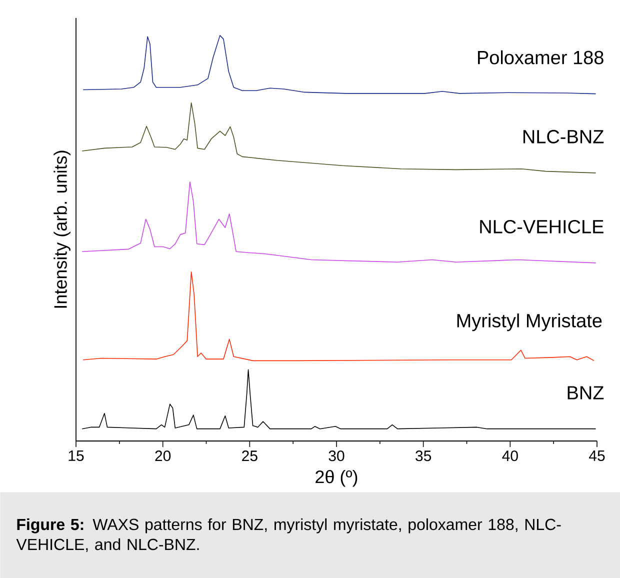  What do you see at coordinates (288, 535) in the screenshot?
I see `text: Figure 5: WAXS patterns for BNZ, myristyl myristate, poloxamer 188, NLC-VEHICLE, and NLC-BNZ.` at bounding box center [288, 535].